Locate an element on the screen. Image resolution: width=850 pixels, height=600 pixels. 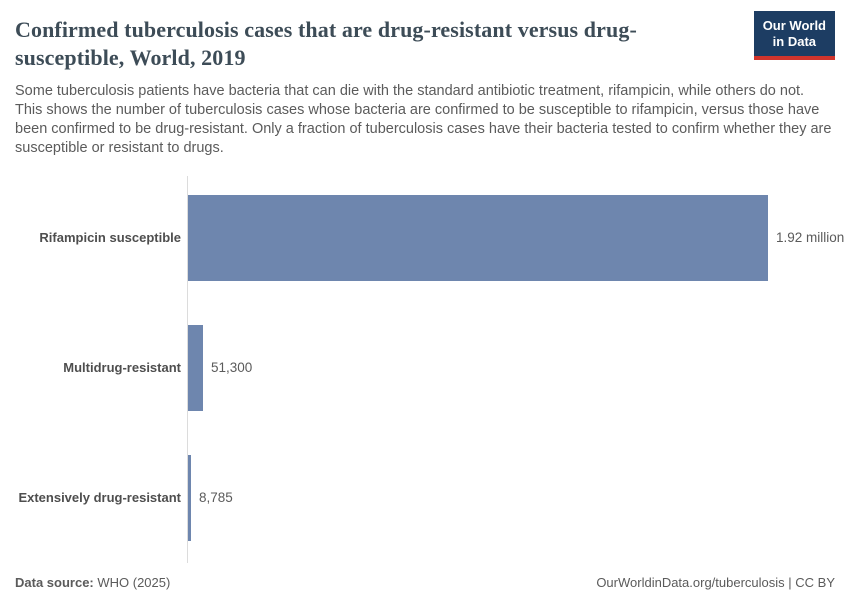
data-source-label: Data source: is located at coordinates (54, 582).